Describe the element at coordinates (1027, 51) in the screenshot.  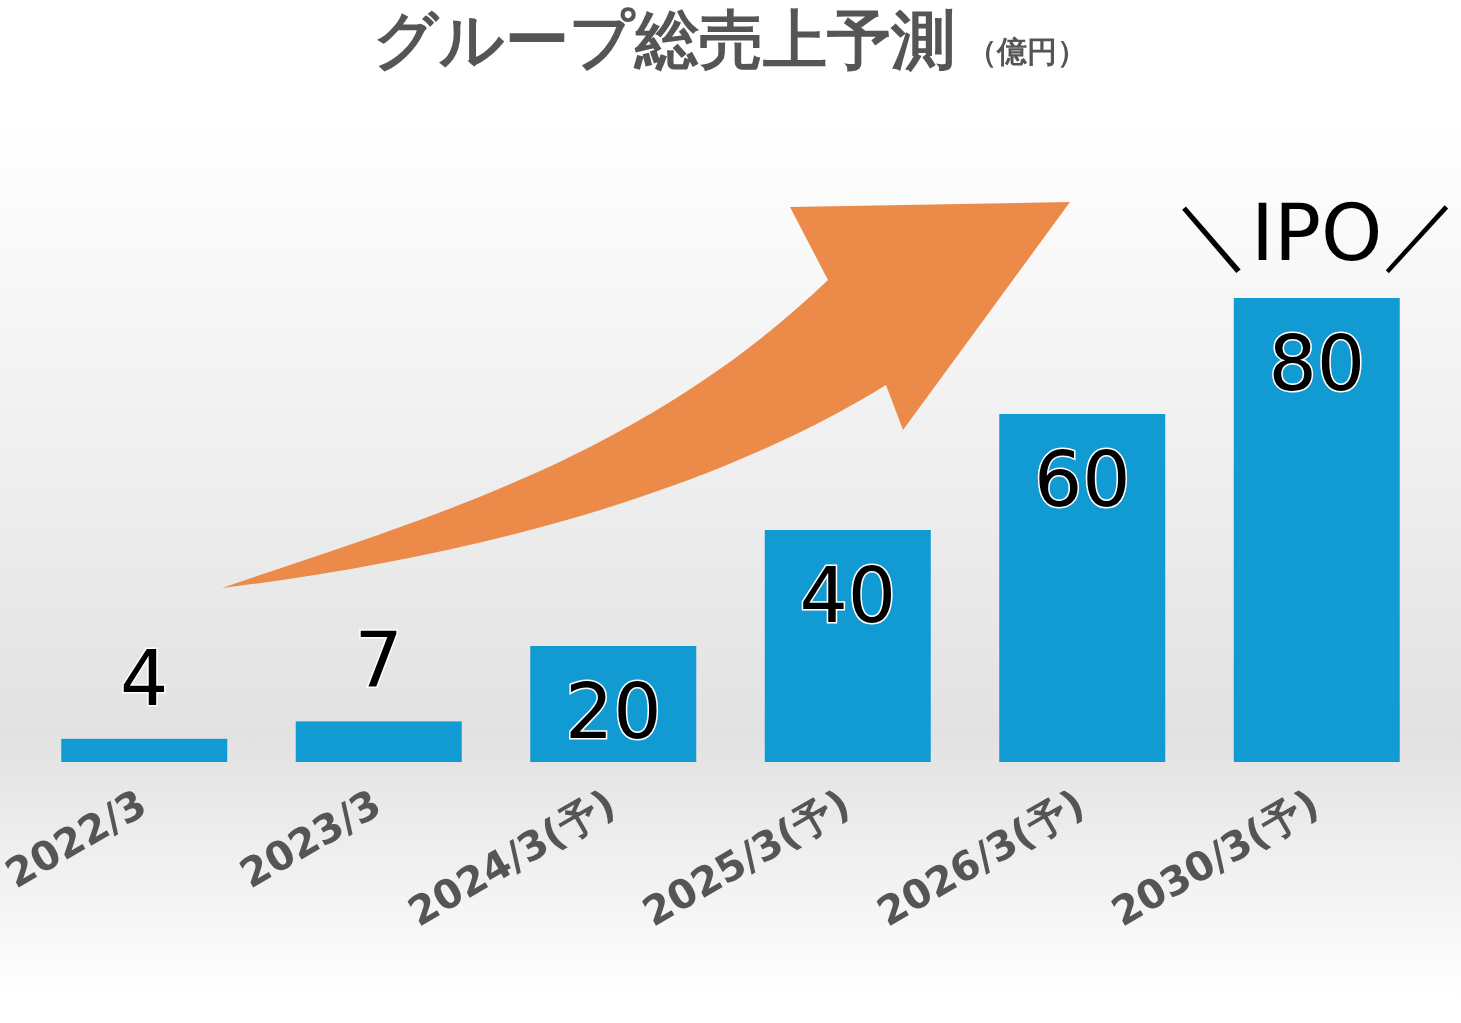
I see `chart-subtitle: （億円）` at that location.